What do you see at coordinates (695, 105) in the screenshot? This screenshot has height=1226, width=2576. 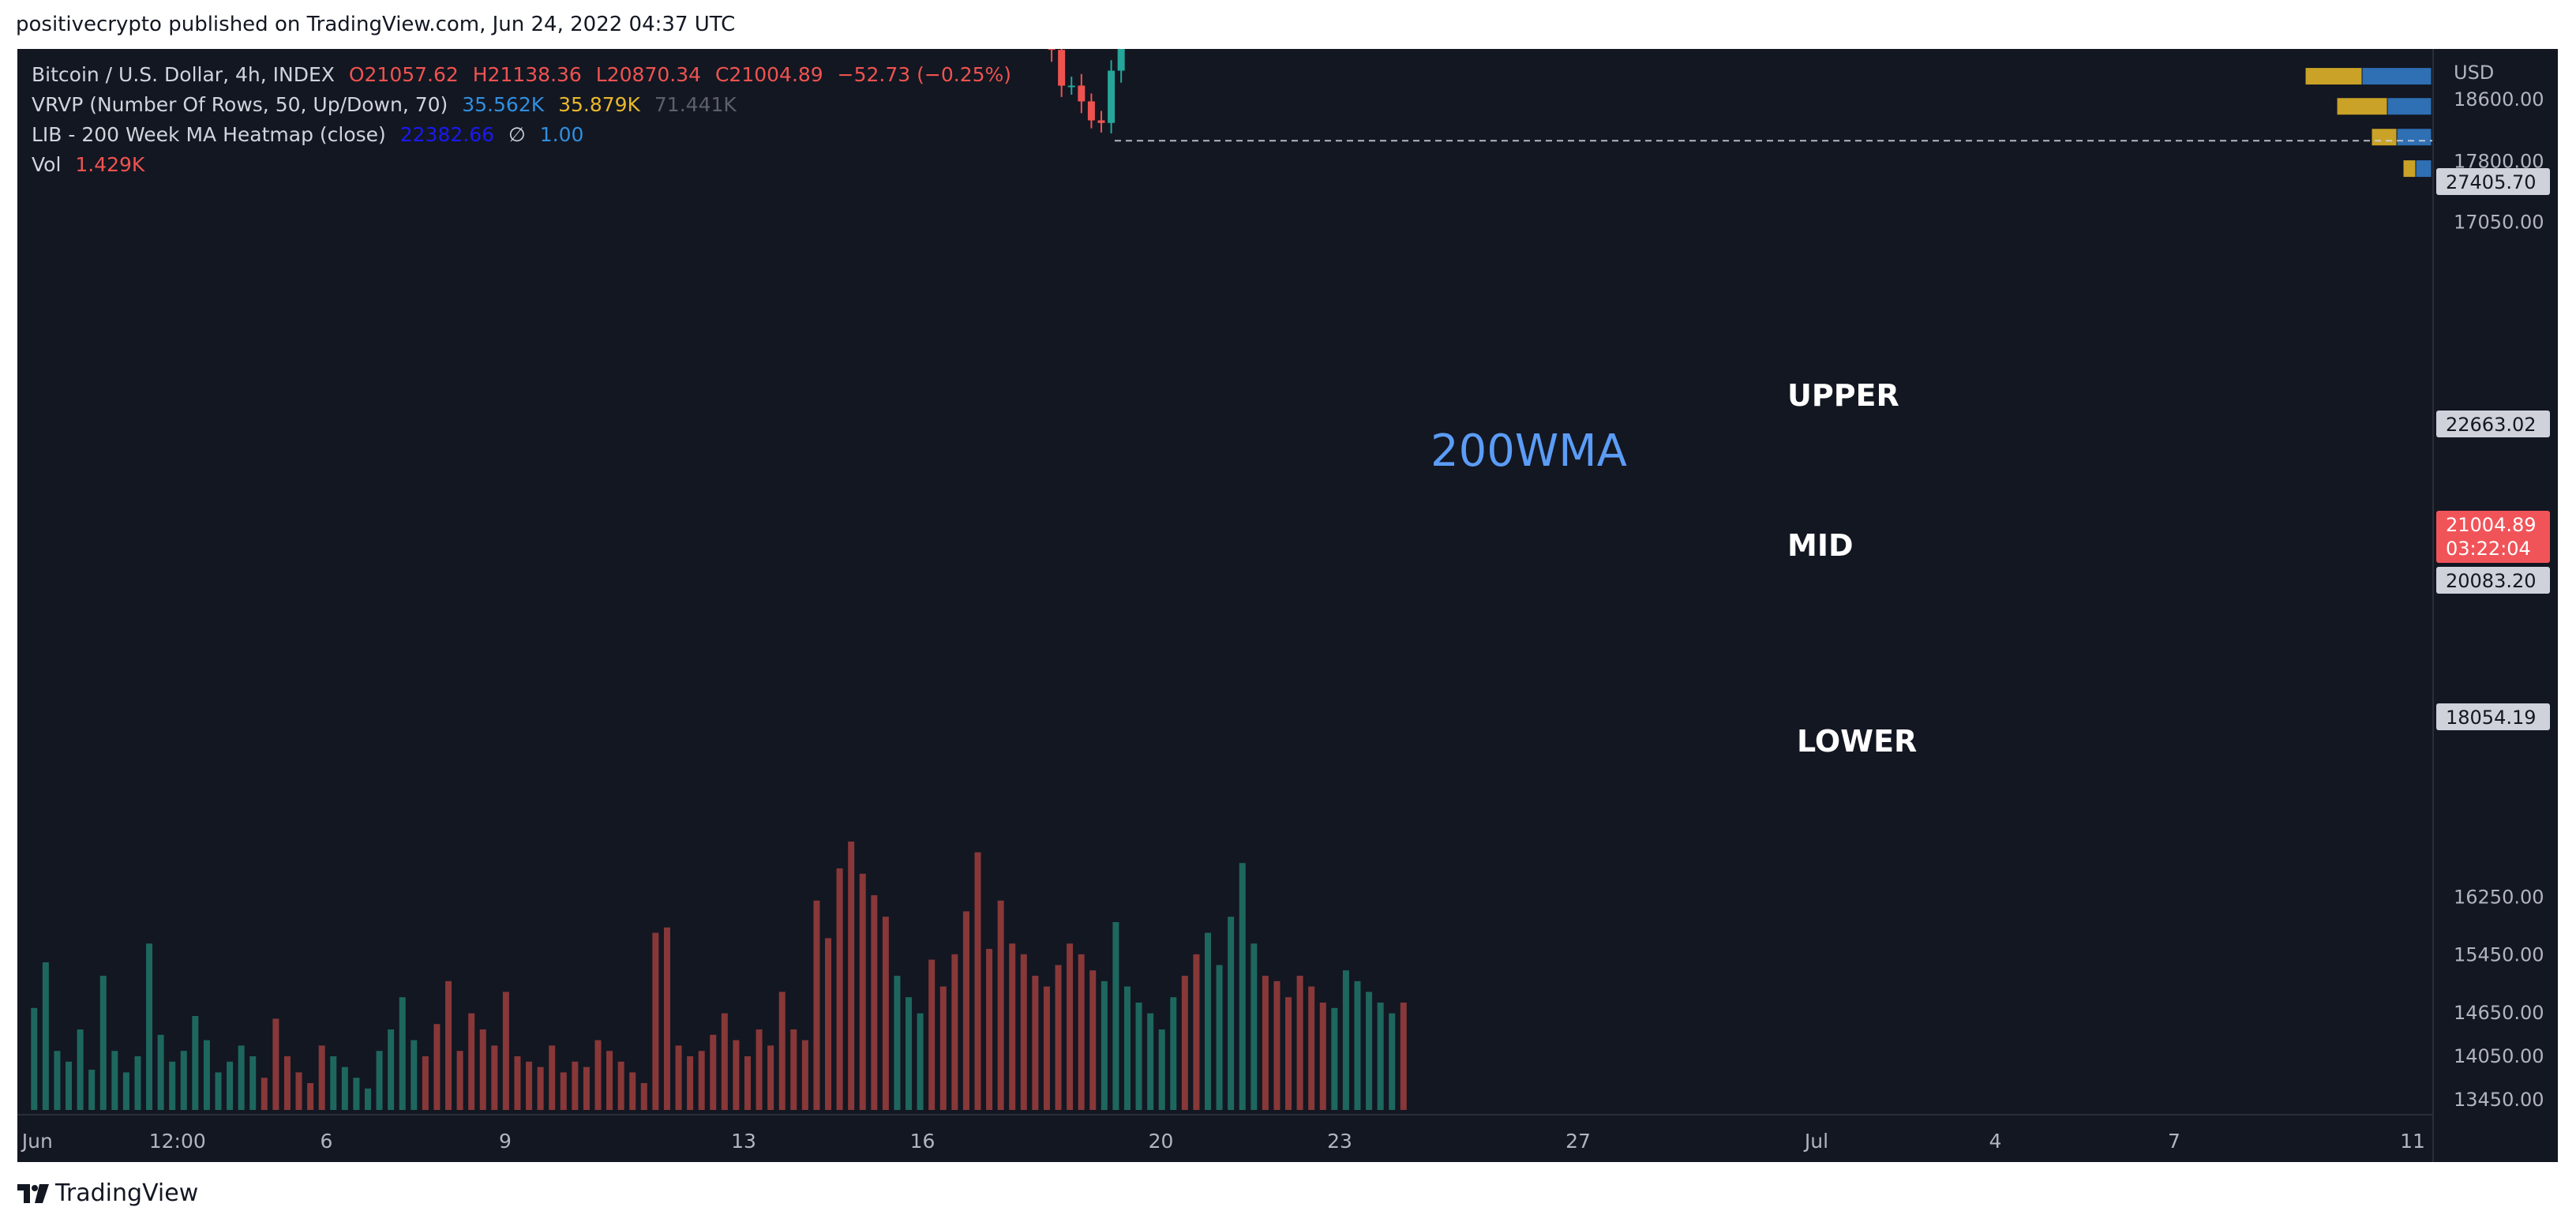 I see `legend-vrvp-total: 71.441K` at bounding box center [695, 105].